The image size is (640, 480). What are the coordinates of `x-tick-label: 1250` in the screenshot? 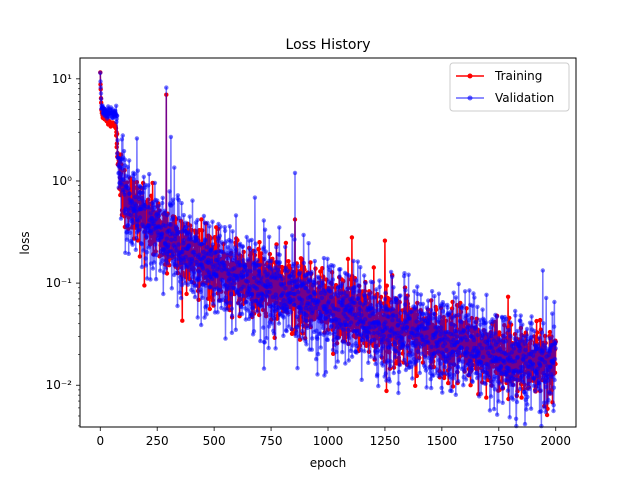 It's located at (385, 441).